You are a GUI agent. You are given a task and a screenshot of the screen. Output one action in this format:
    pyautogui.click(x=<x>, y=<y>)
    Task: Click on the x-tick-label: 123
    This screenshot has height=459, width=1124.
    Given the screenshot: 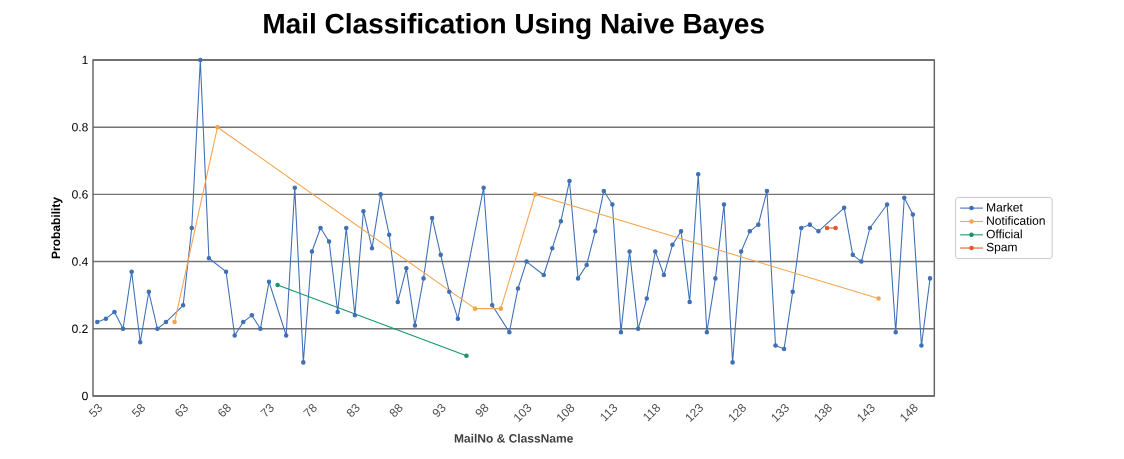 What is the action you would take?
    pyautogui.click(x=694, y=413)
    